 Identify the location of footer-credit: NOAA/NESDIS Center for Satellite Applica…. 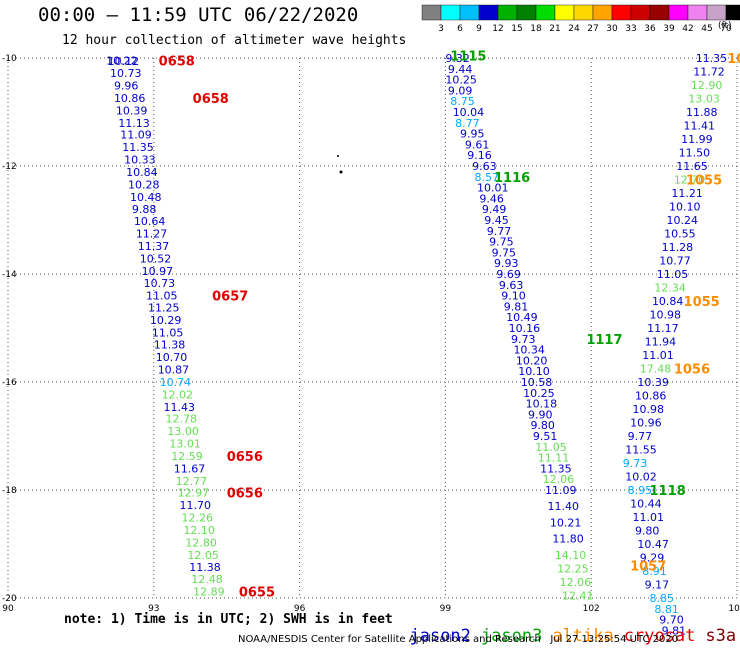
(458, 639).